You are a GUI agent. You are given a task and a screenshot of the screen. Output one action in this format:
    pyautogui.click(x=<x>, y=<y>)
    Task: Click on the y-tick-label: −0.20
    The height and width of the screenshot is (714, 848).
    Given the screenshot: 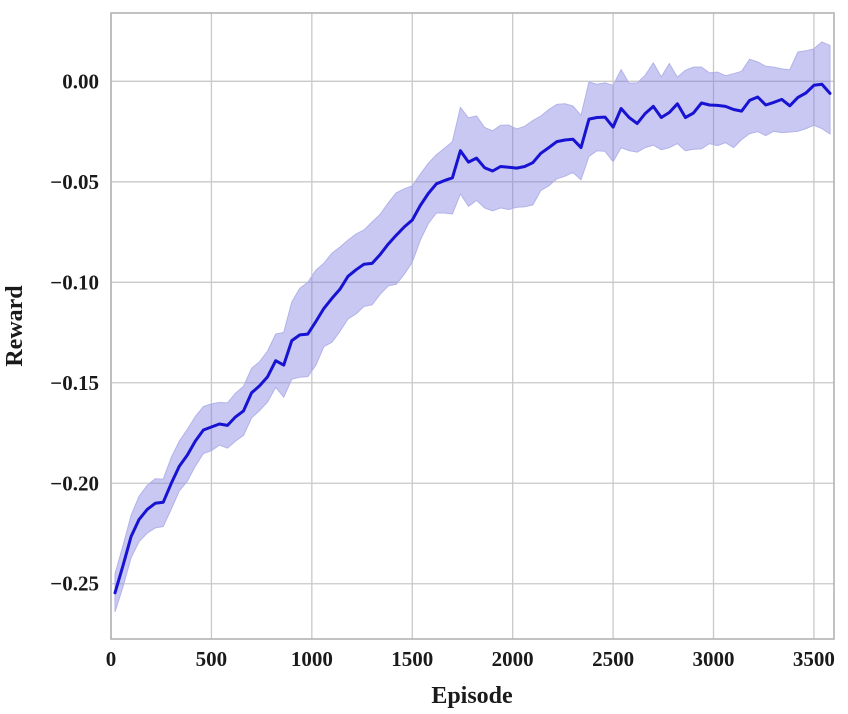 What is the action you would take?
    pyautogui.click(x=74, y=483)
    